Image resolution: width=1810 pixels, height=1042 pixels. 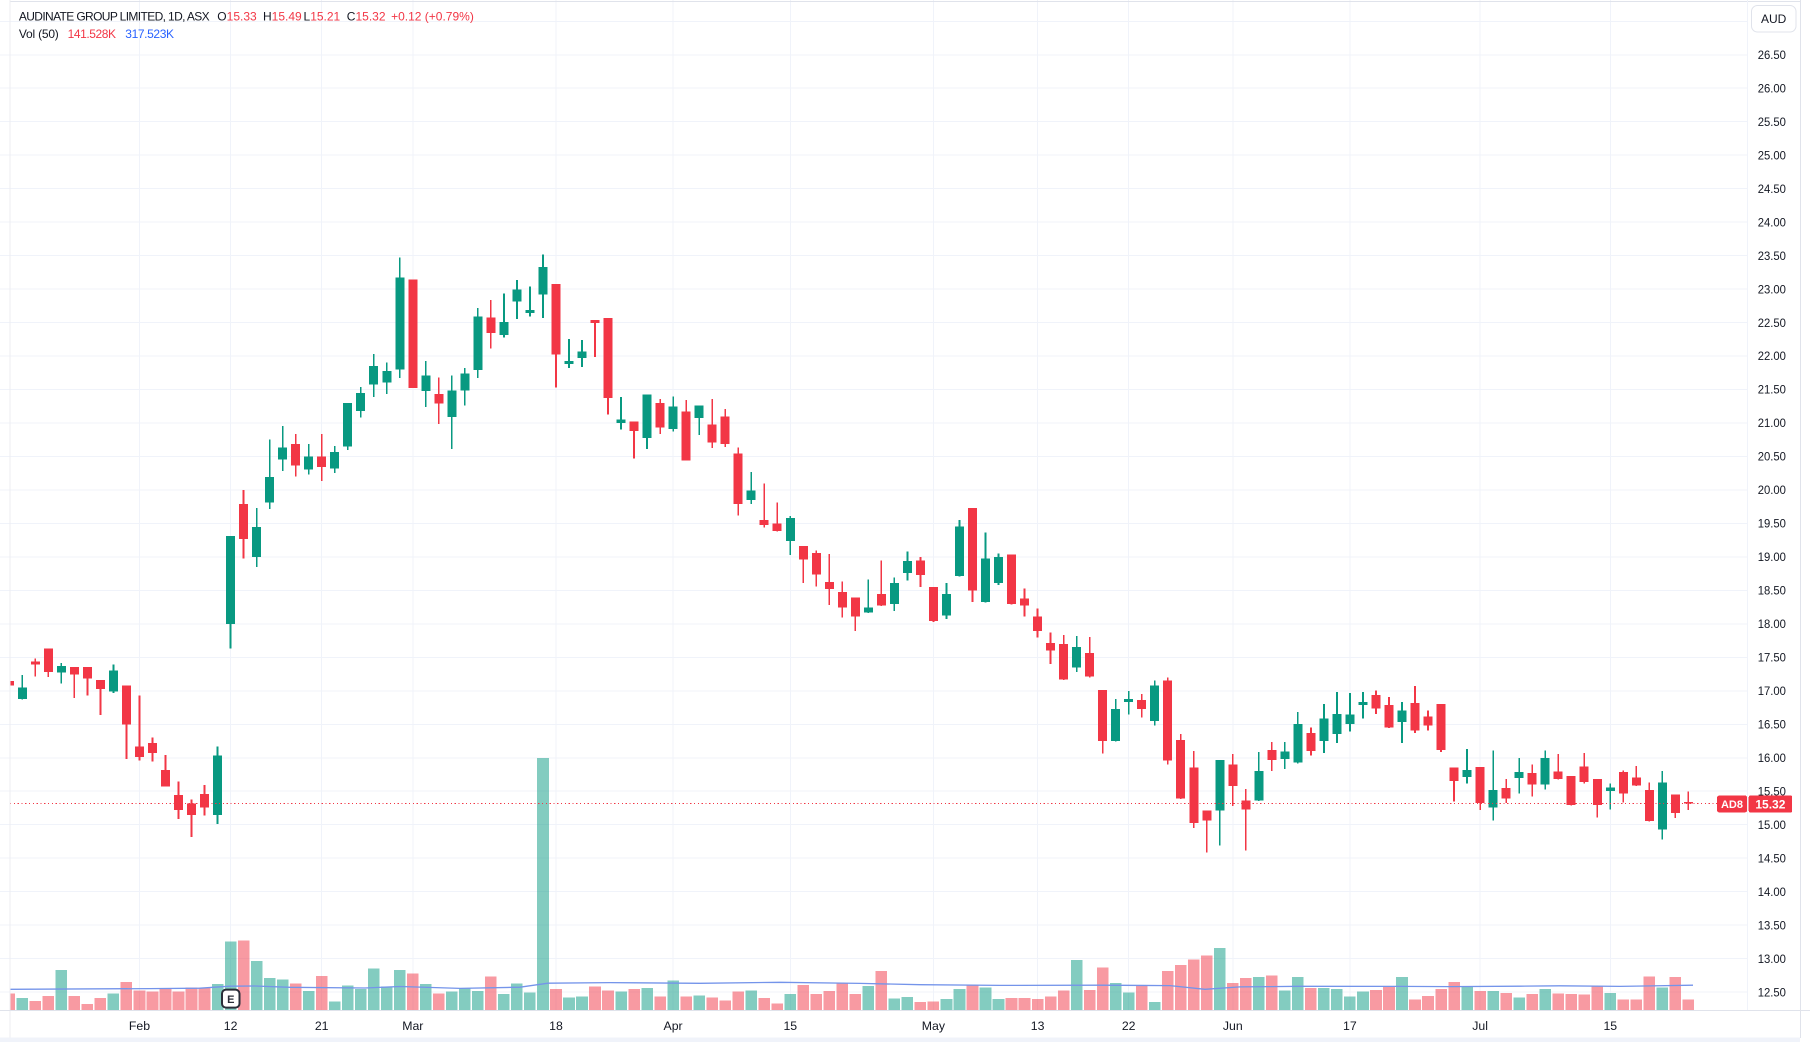 I want to click on svg-text: 22.00, so click(x=1772, y=356).